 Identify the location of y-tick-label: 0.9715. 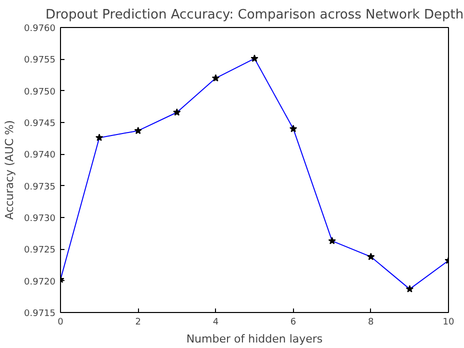
(40, 314).